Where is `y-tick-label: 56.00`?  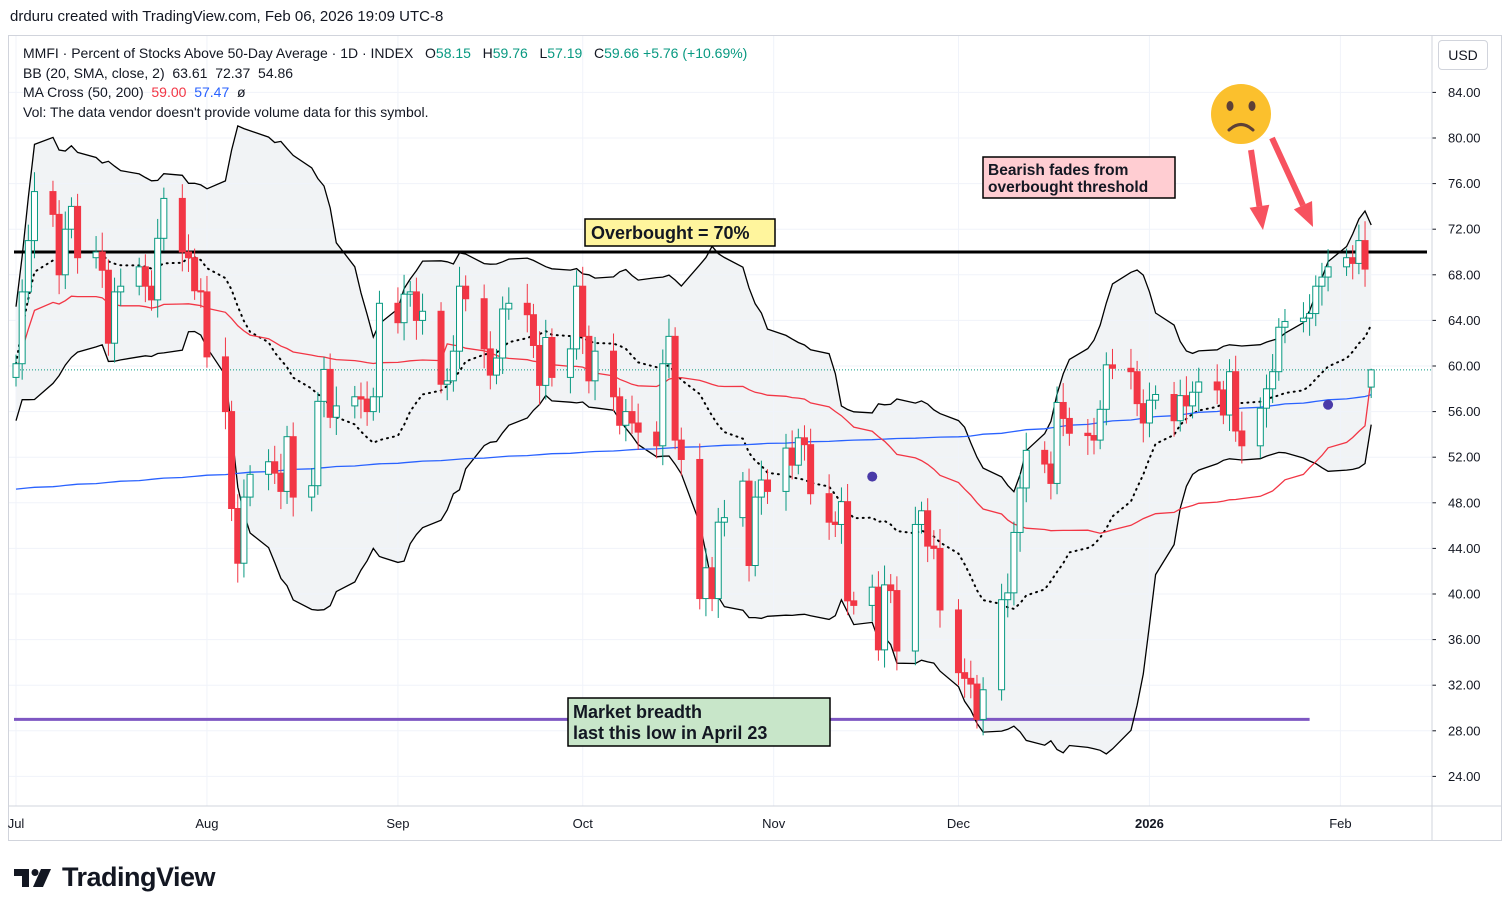 y-tick-label: 56.00 is located at coordinates (1464, 411).